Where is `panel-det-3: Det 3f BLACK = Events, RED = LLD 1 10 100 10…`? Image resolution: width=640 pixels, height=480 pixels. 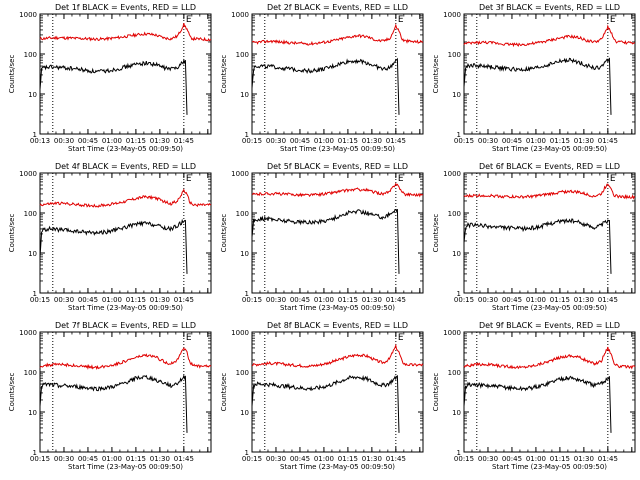
panel-det-3: Det 3f BLACK = Events, RED = LLD 1 10 100 10… is located at coordinates (534, 78).